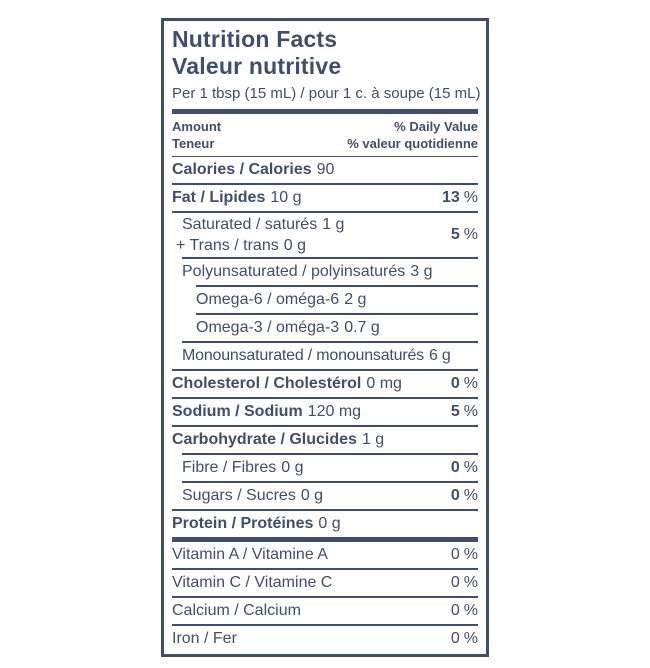 Image resolution: width=650 pixels, height=668 pixels. What do you see at coordinates (464, 582) in the screenshot?
I see `vitamin-c-daily-value: 0%` at bounding box center [464, 582].